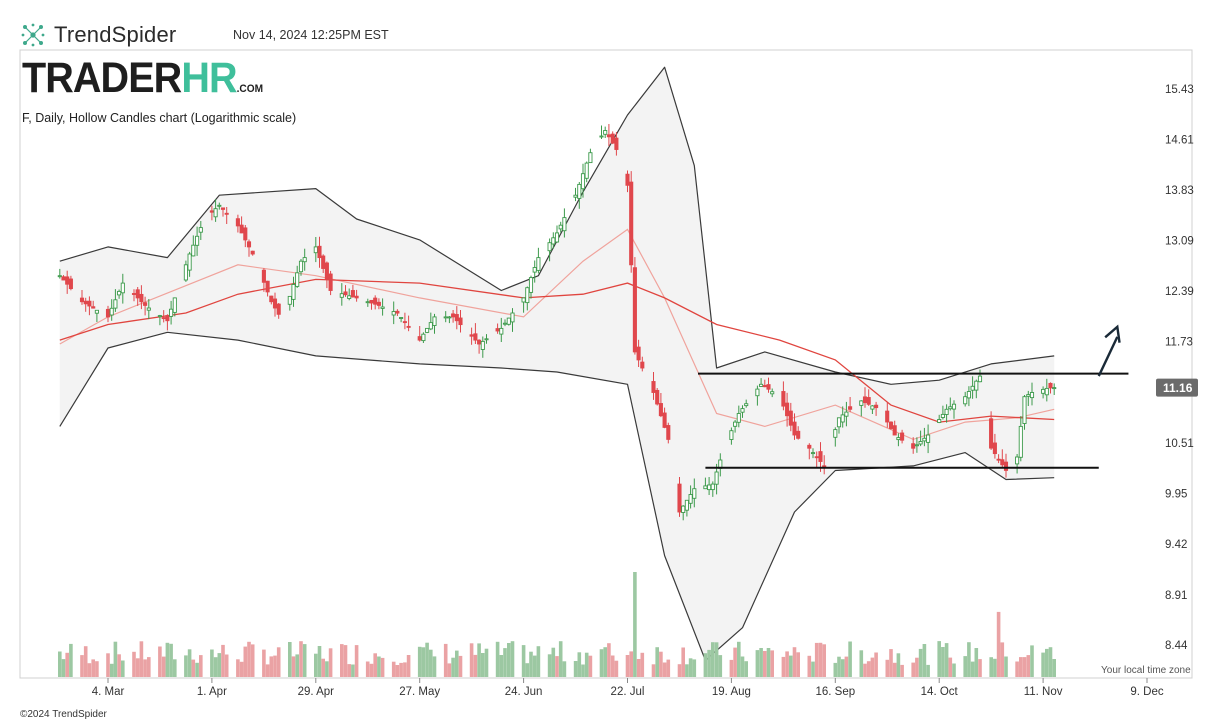 This screenshot has width=1220, height=724. What do you see at coordinates (419, 692) in the screenshot?
I see `x-tick-label: 27. May` at bounding box center [419, 692].